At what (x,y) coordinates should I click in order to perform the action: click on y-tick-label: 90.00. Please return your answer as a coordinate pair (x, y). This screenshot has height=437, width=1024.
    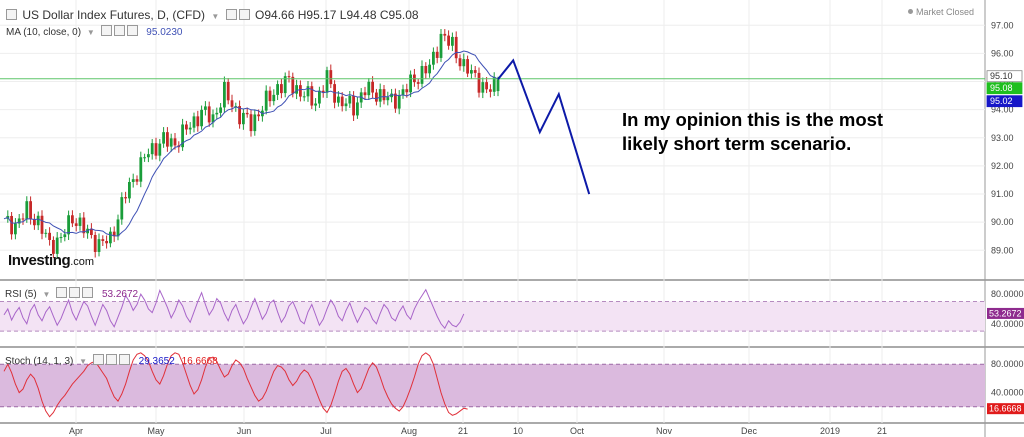
    Looking at the image, I should click on (1002, 222).